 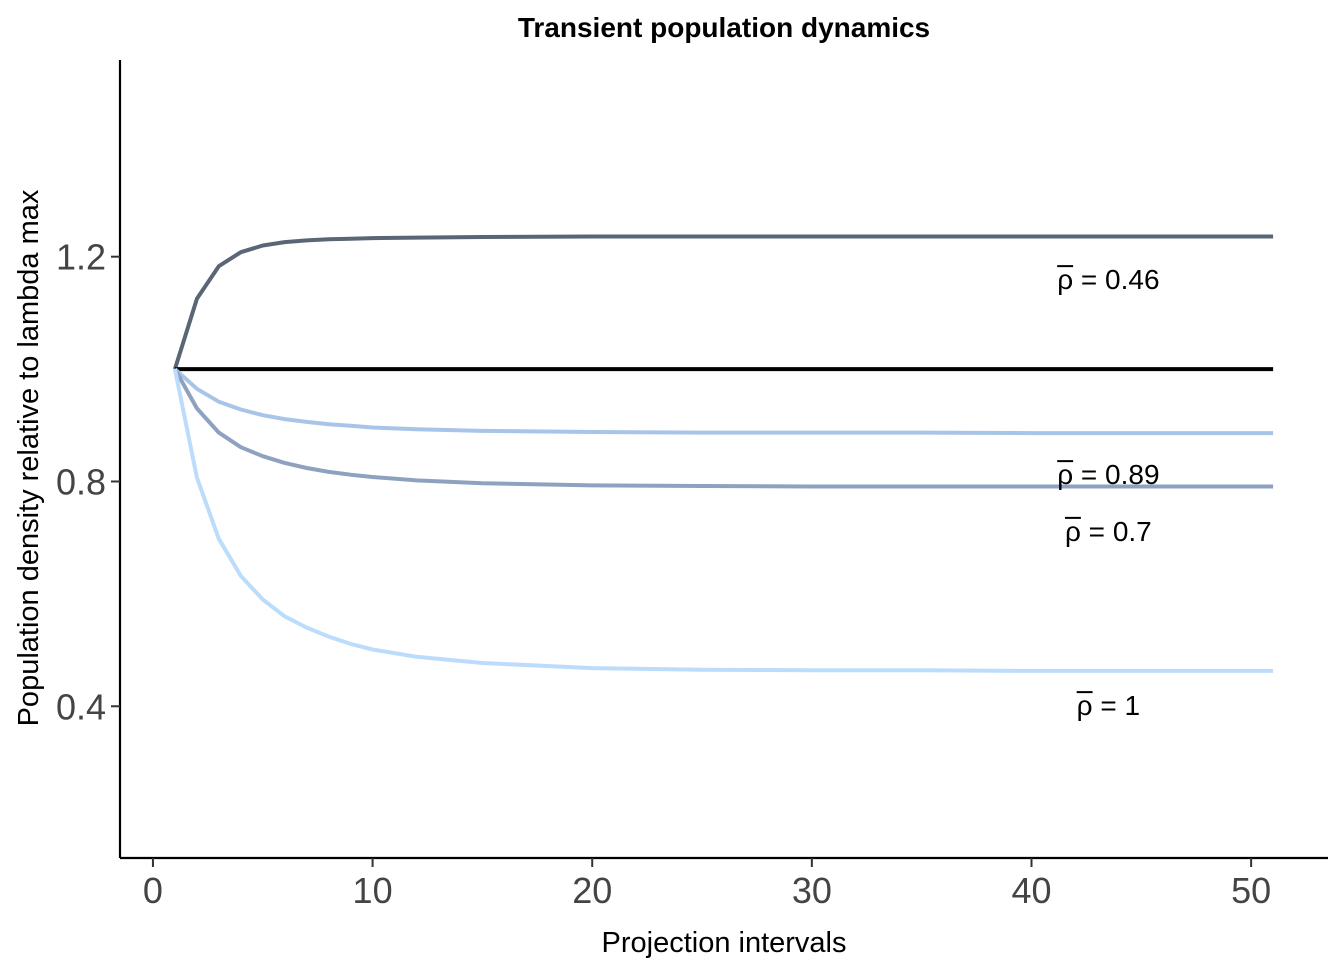 What do you see at coordinates (724, 943) in the screenshot?
I see `x-axis-label: Projection intervals` at bounding box center [724, 943].